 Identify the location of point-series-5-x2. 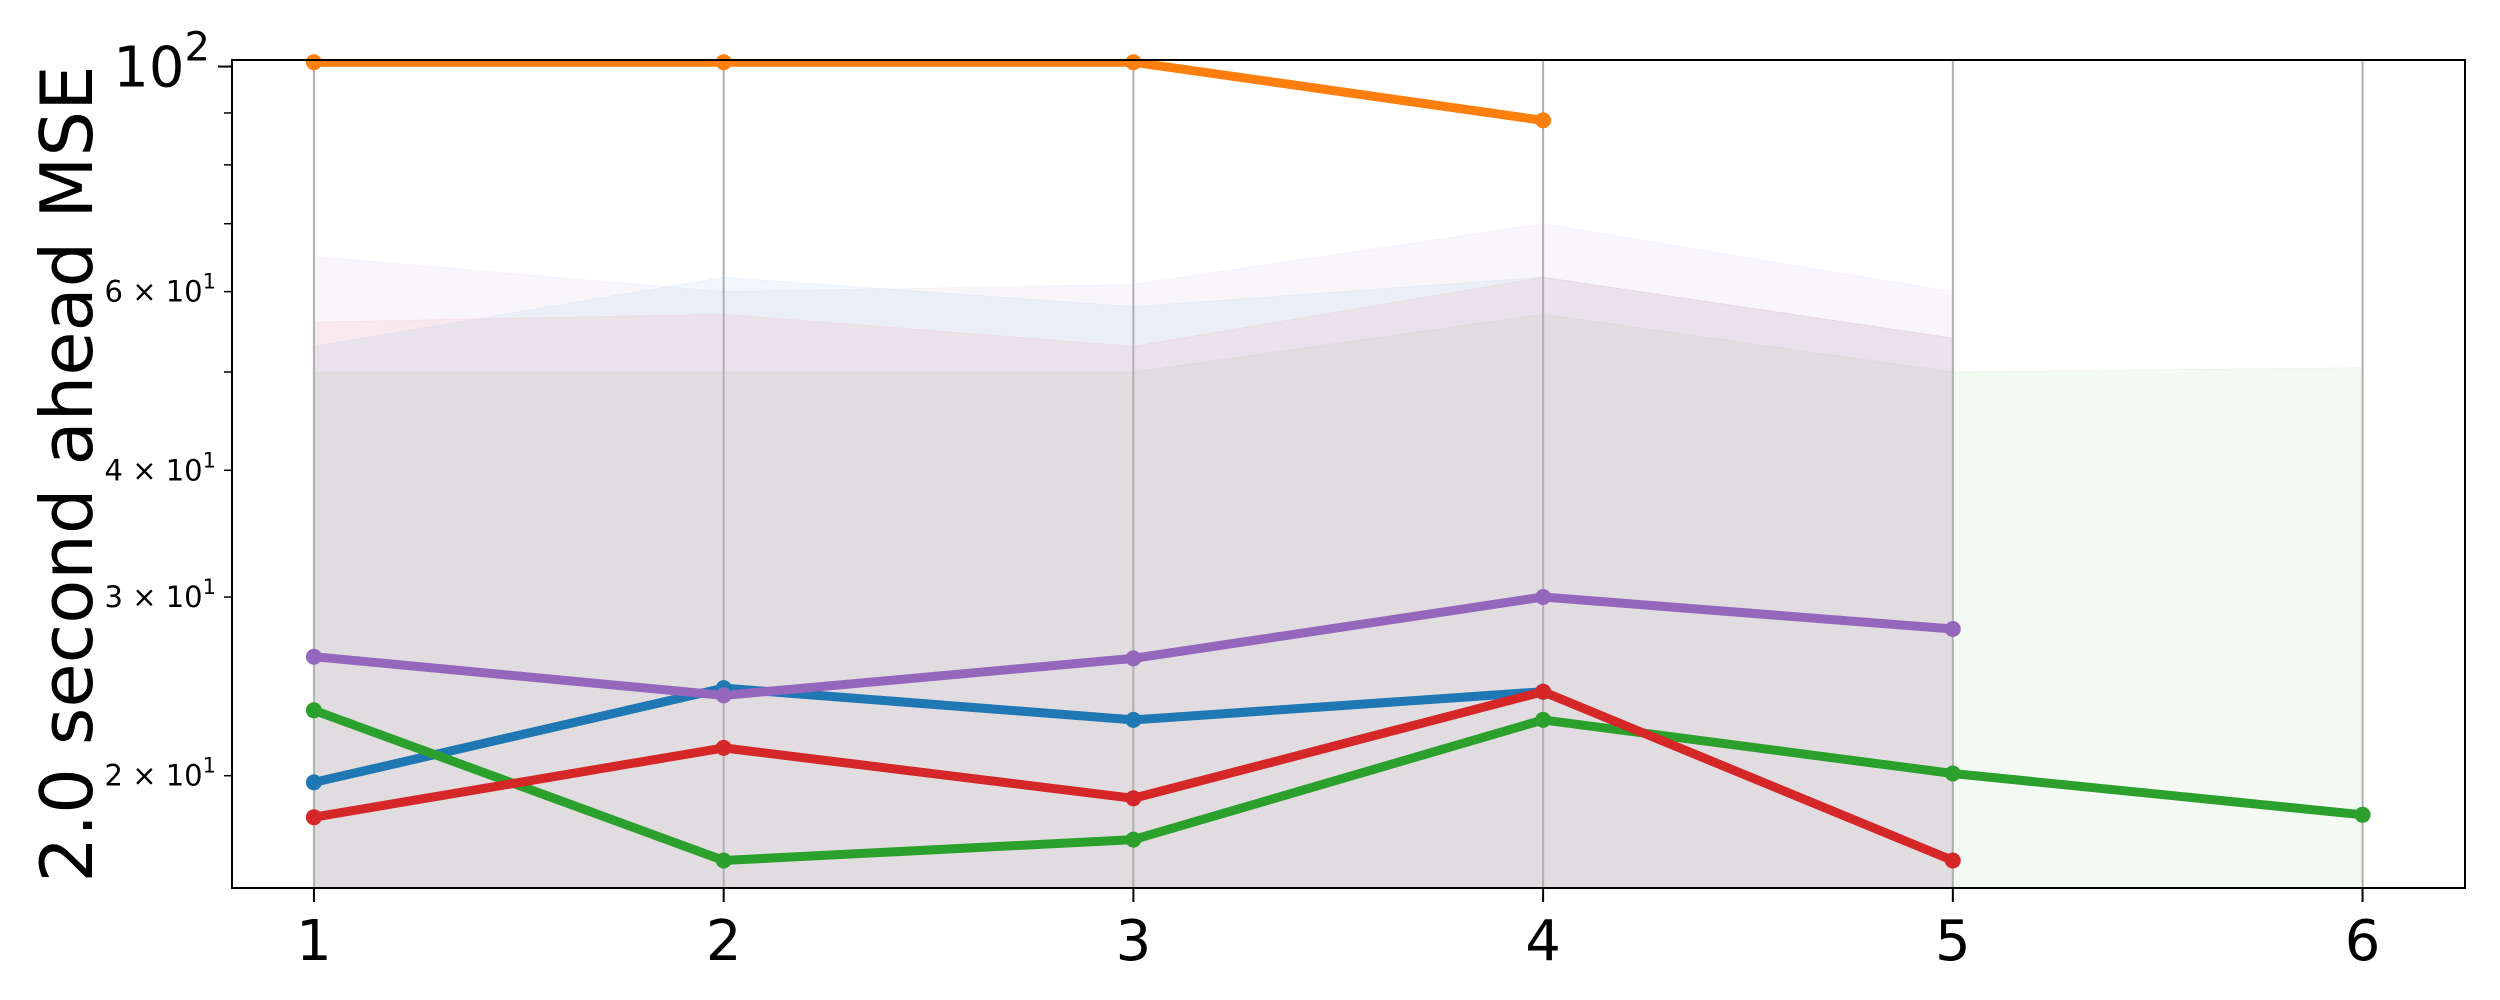
(723, 695).